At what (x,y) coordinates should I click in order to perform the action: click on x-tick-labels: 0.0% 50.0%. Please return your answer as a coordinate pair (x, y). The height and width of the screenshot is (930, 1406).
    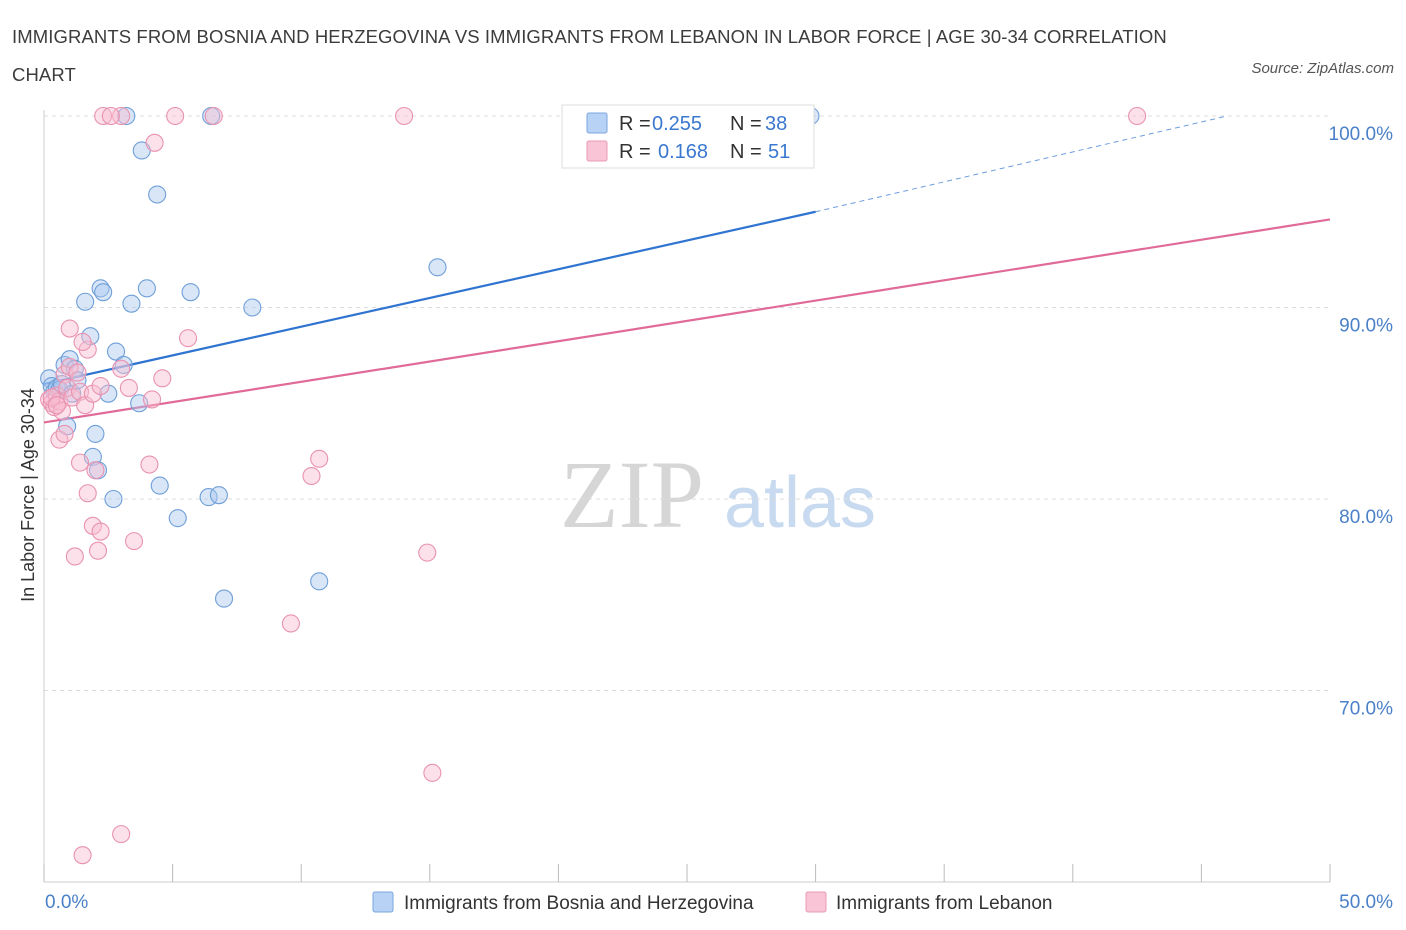
    Looking at the image, I should click on (719, 902).